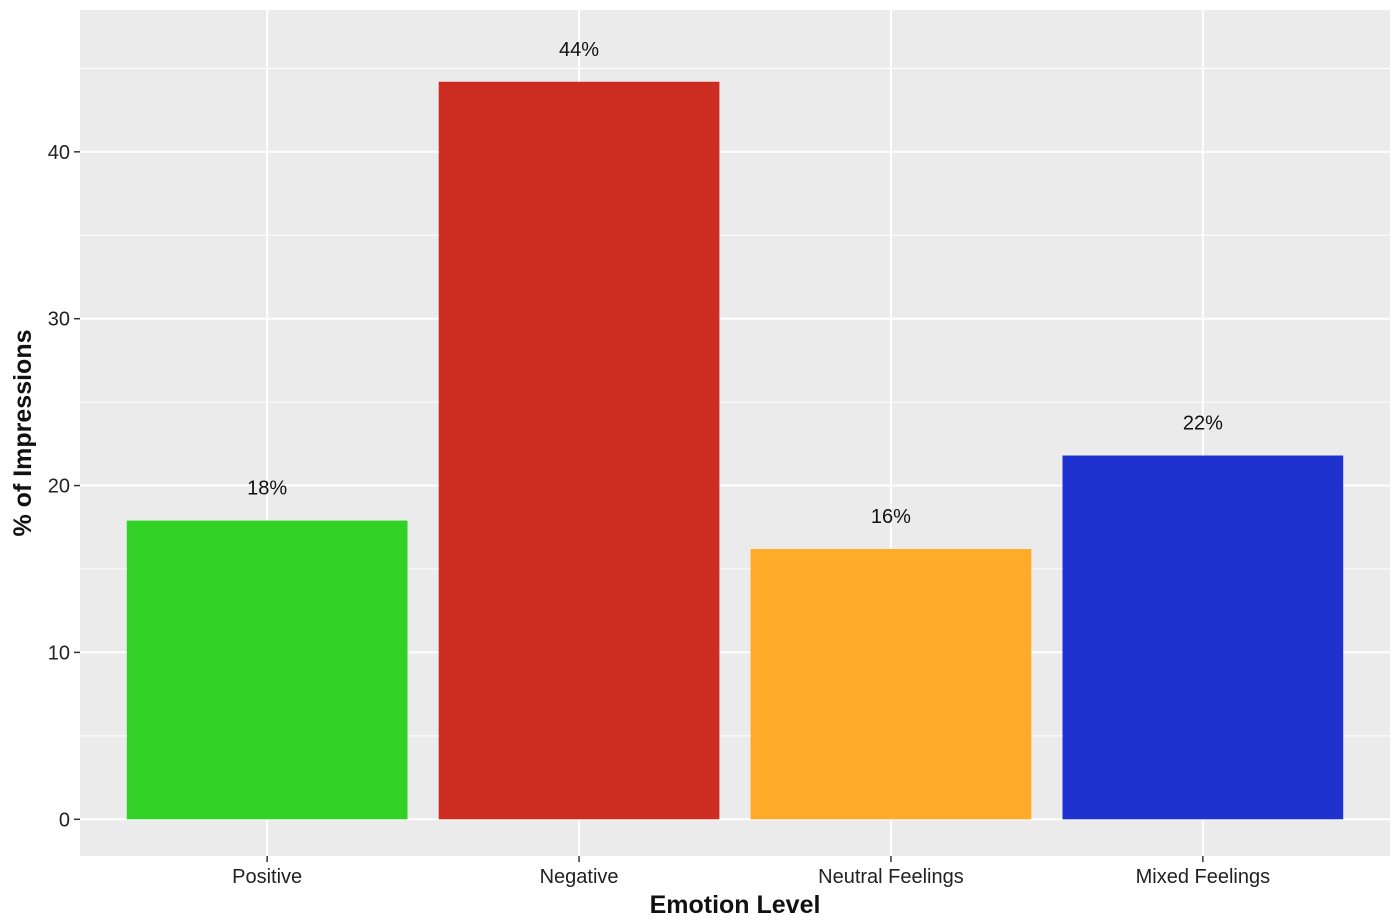  I want to click on data-label: 44%, so click(579, 50).